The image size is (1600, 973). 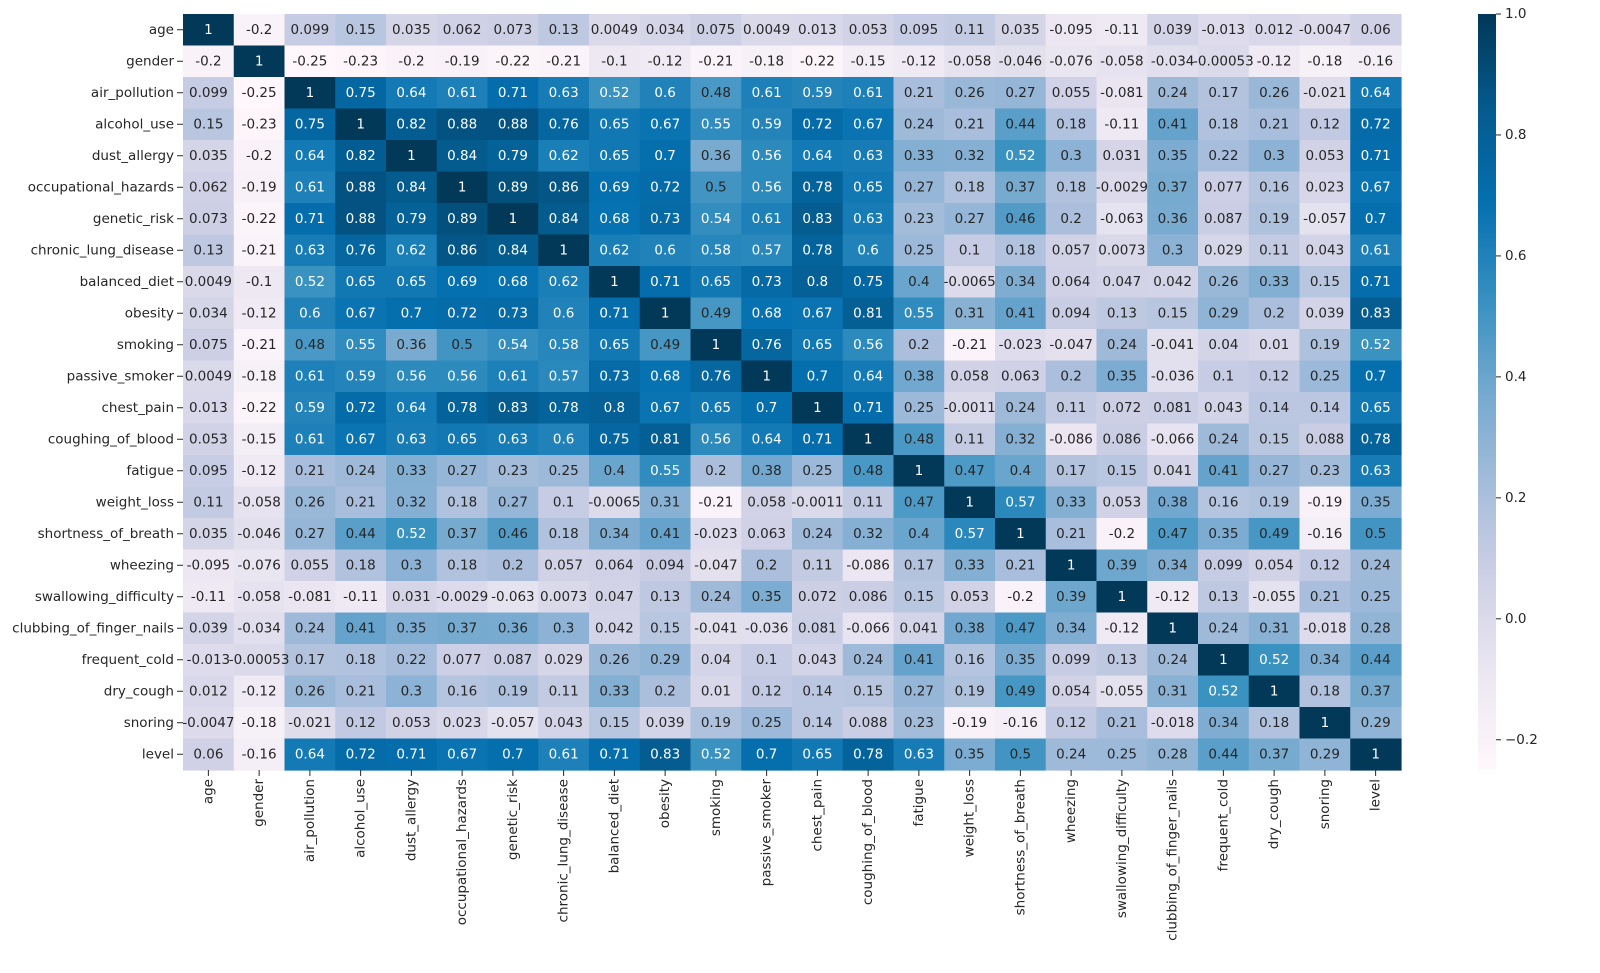 What do you see at coordinates (513, 30) in the screenshot?
I see `cell-annotation: 0.073` at bounding box center [513, 30].